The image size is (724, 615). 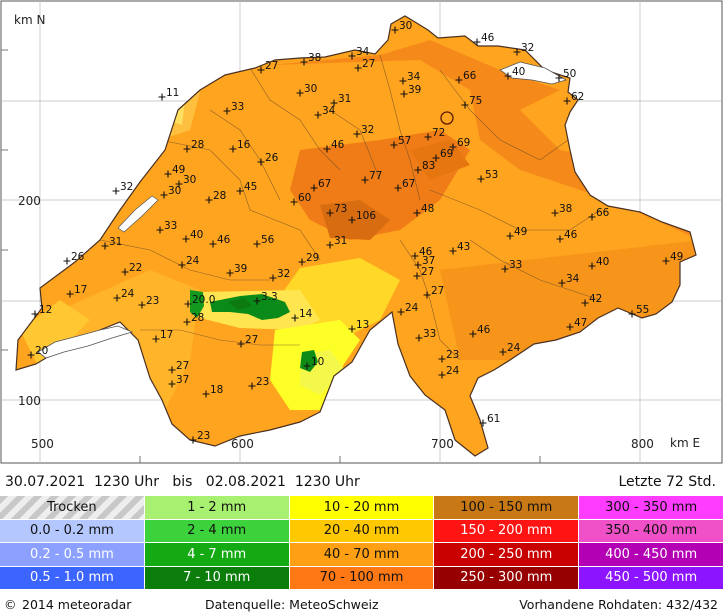 What do you see at coordinates (216, 390) in the screenshot?
I see `station-value: 18` at bounding box center [216, 390].